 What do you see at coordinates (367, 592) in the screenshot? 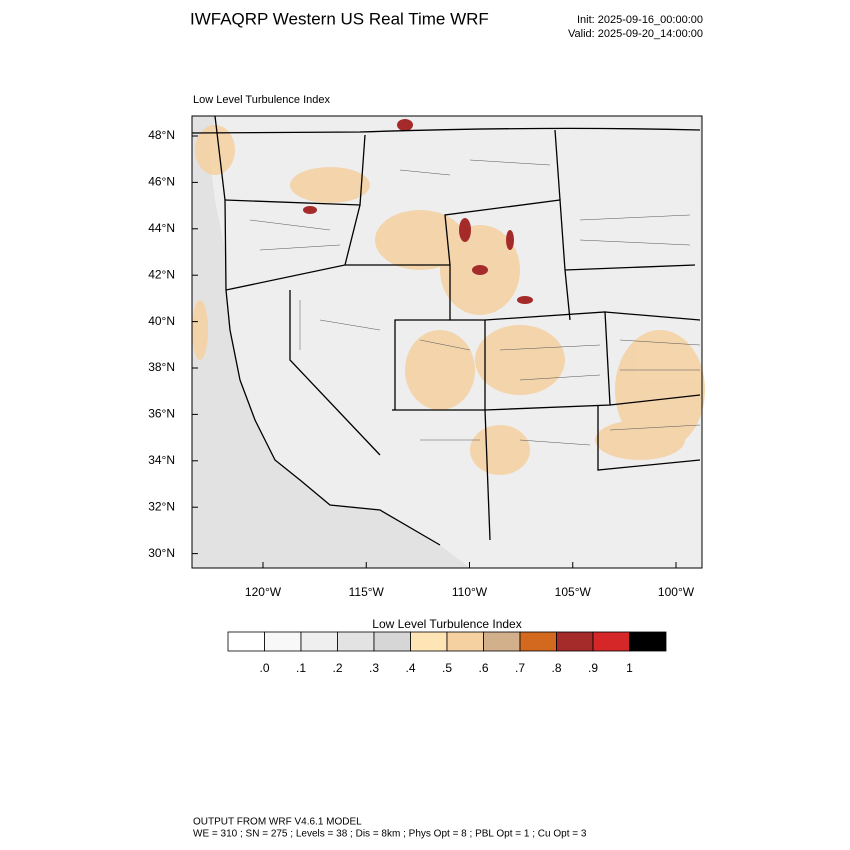
I see `lon-tick-label: 115°W` at bounding box center [367, 592].